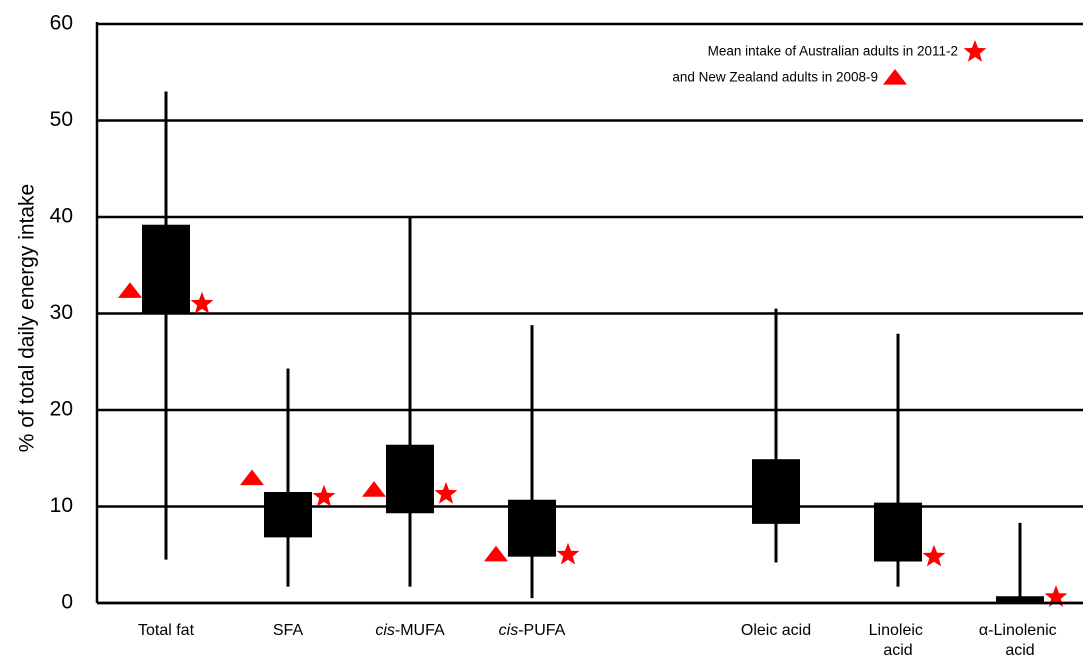 The width and height of the screenshot is (1083, 666). I want to click on x-tick-label: Linoleic acid, so click(898, 640).